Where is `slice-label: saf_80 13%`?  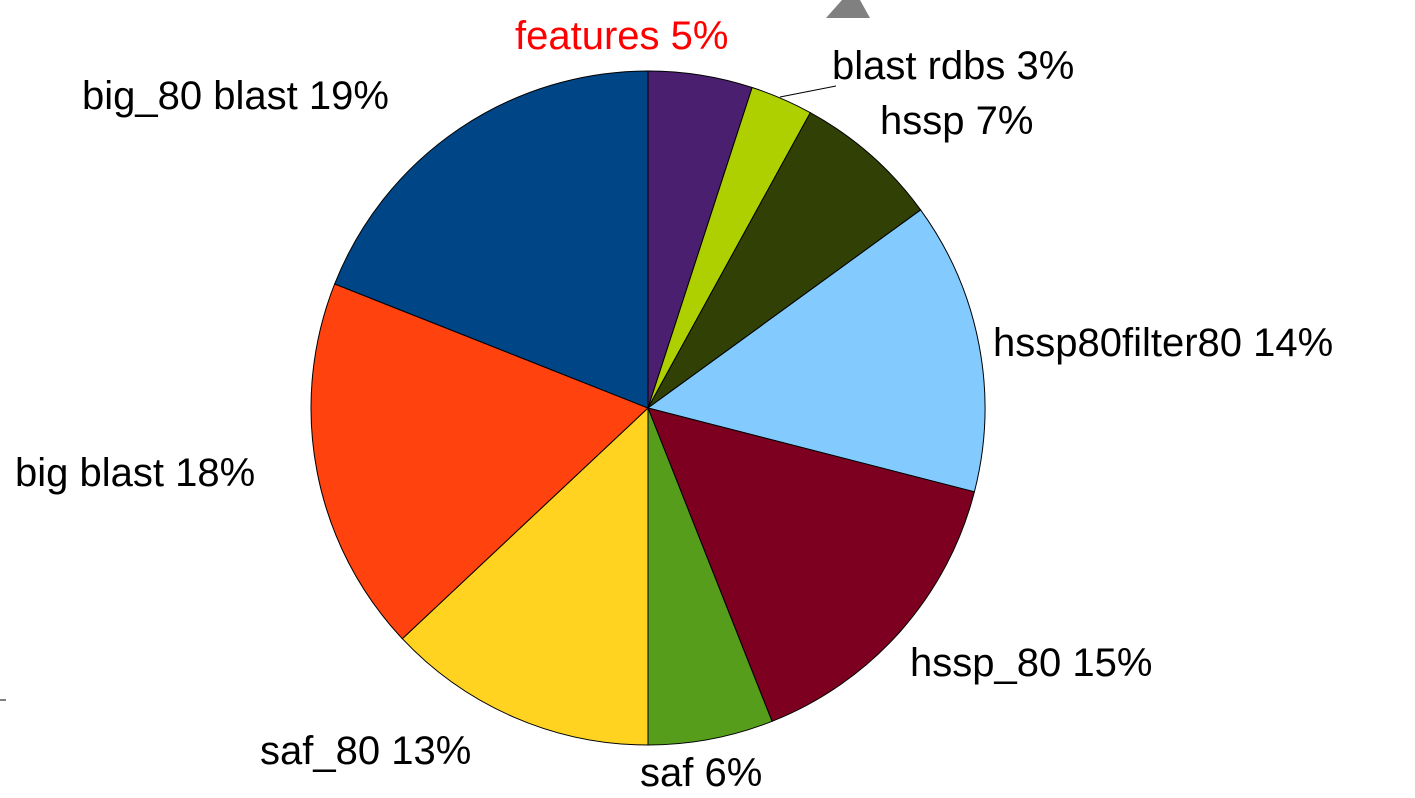 slice-label: saf_80 13% is located at coordinates (365, 751).